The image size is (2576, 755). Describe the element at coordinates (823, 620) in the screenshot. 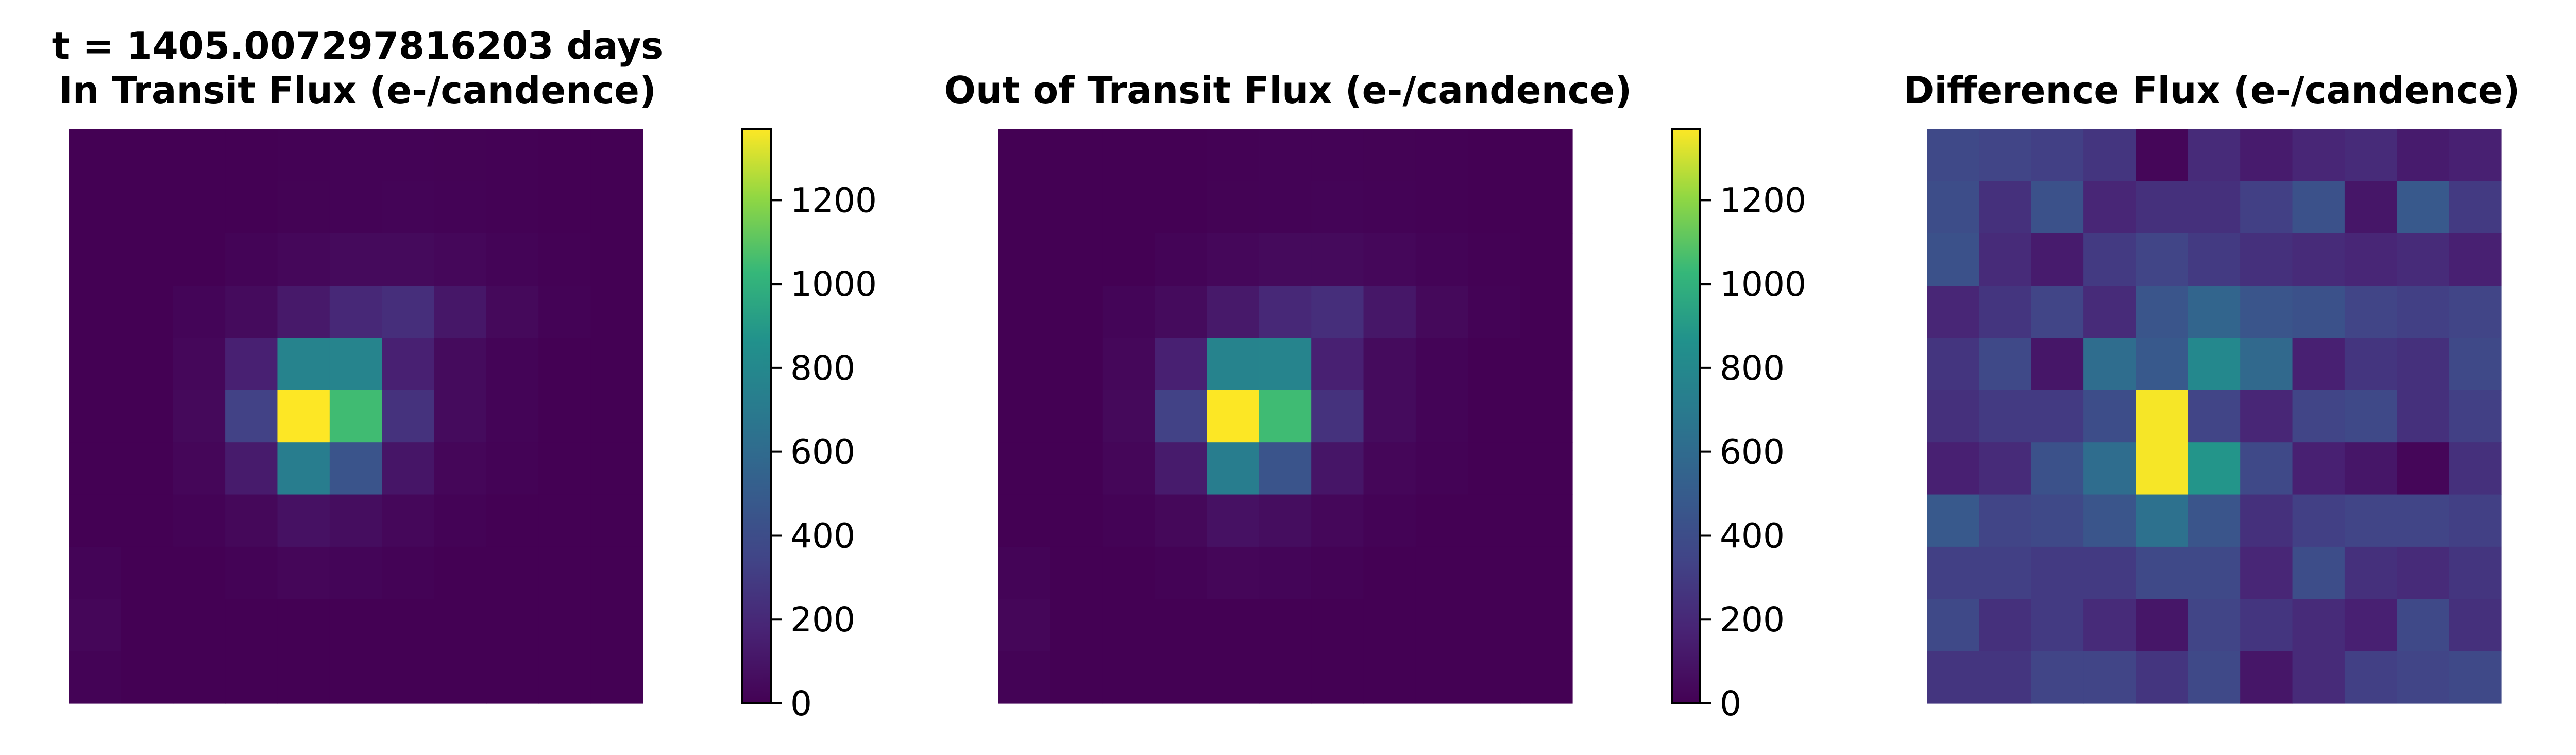

I see `colorbar-tick-label: 200` at that location.